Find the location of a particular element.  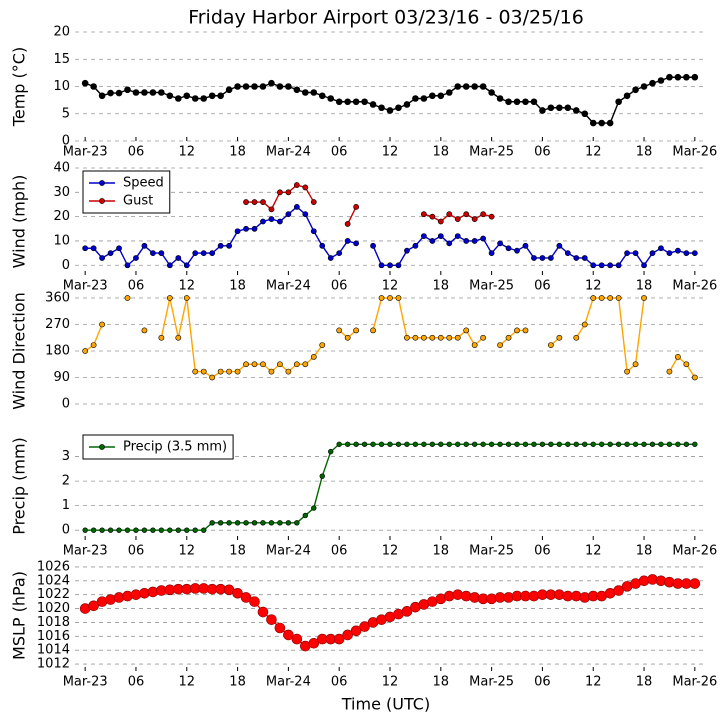

y-tick-label: 40 is located at coordinates (61, 168).